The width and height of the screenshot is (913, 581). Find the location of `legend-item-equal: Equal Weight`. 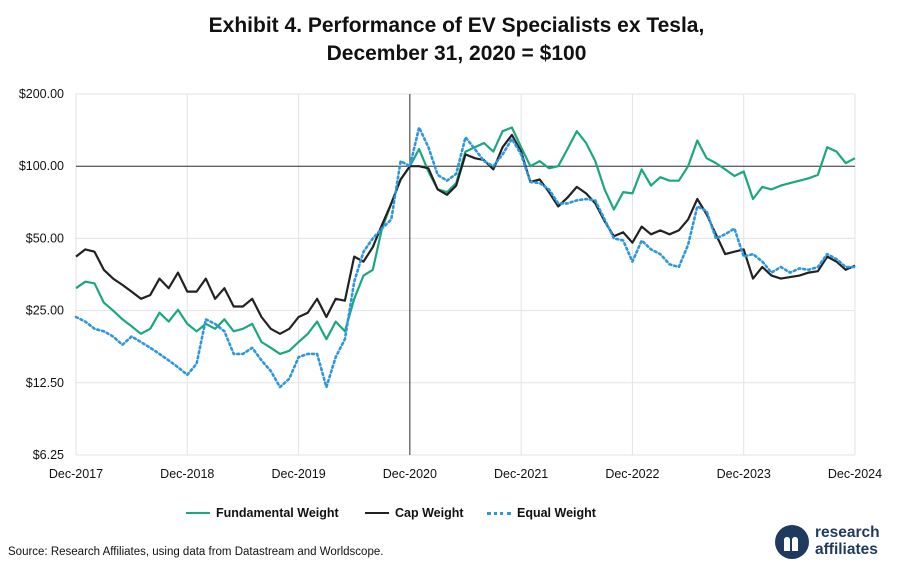

legend-item-equal: Equal Weight is located at coordinates (541, 513).